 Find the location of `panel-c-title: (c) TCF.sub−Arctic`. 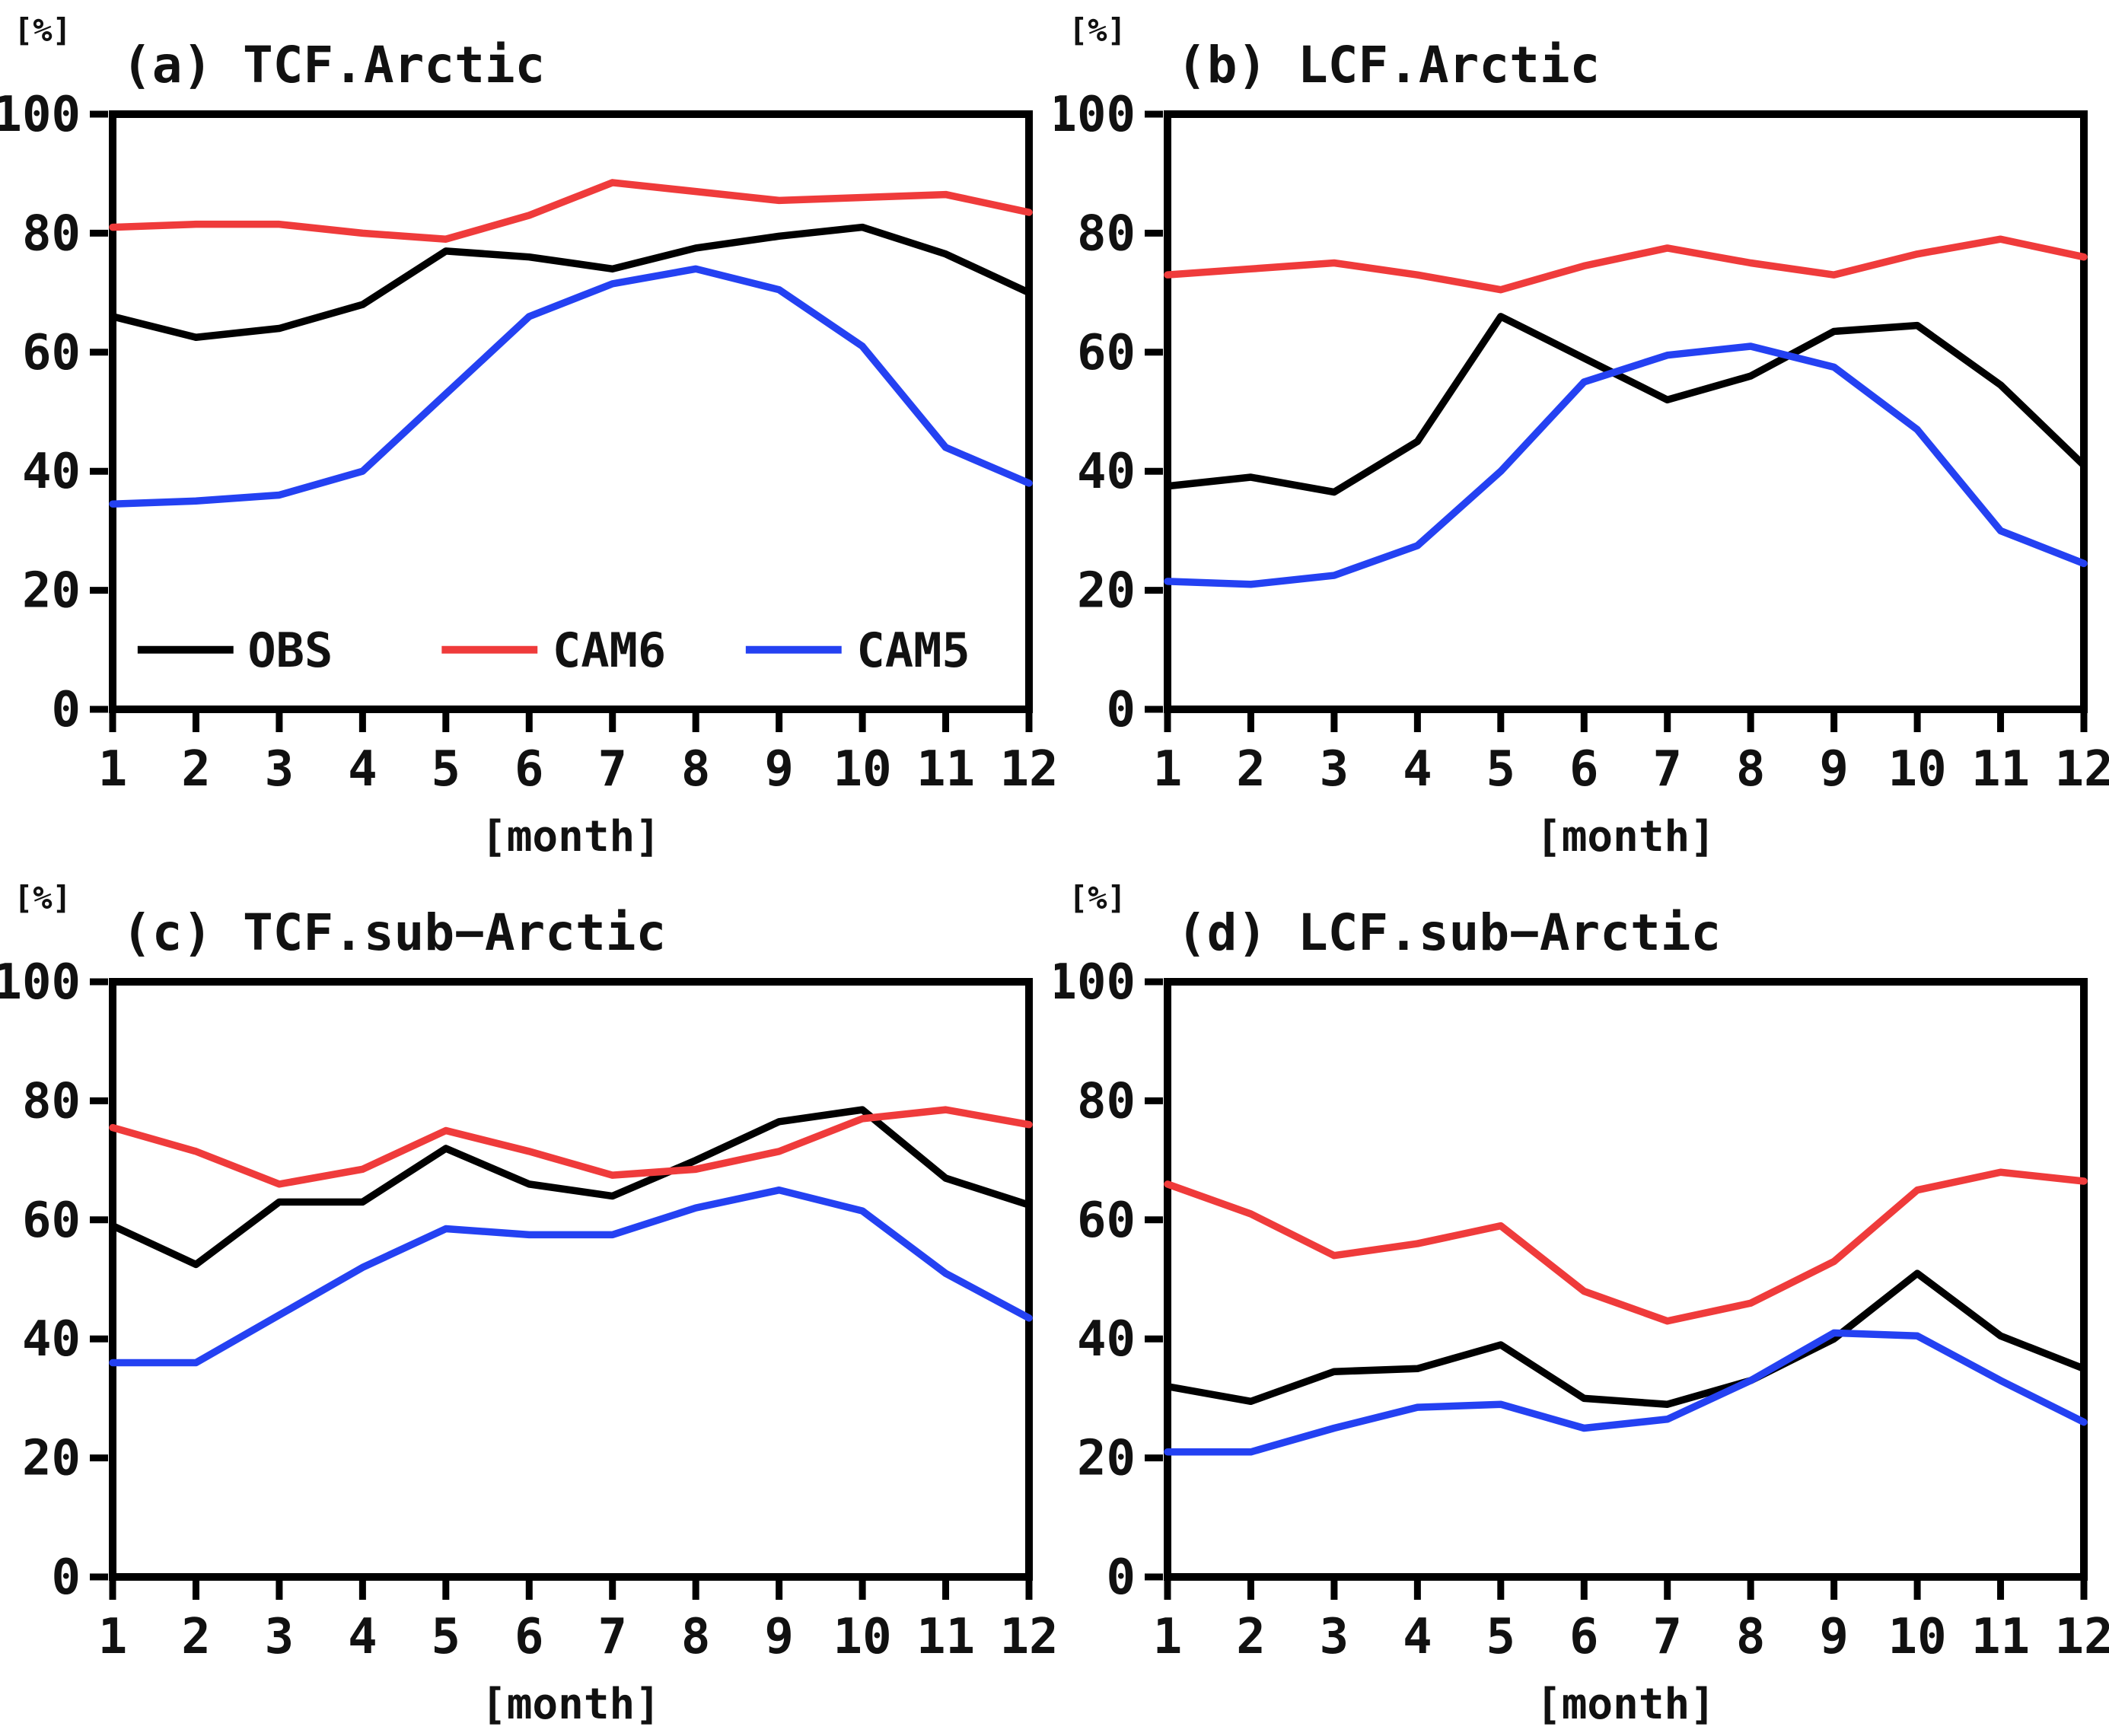

panel-c-title: (c) TCF.sub−Arctic is located at coordinates (394, 932).